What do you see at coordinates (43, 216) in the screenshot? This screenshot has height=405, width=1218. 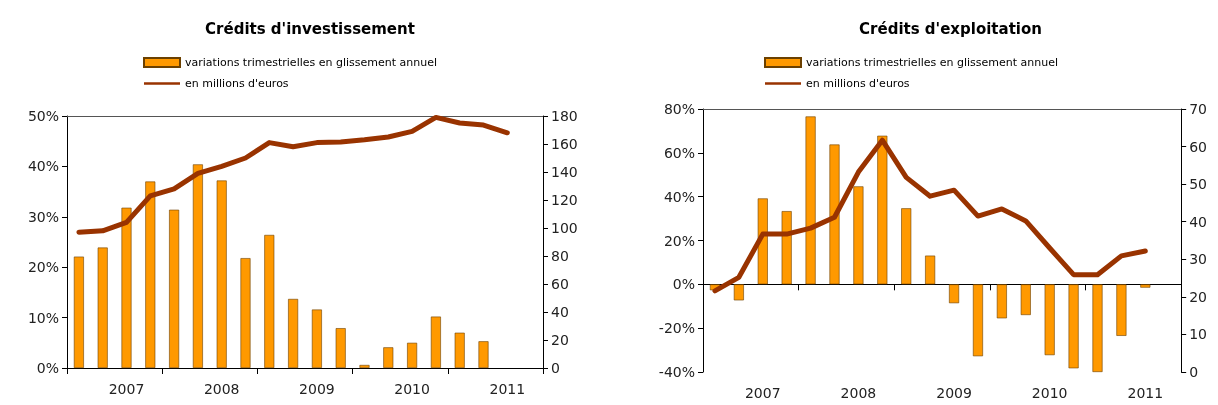 I see `y-tick-label: 30%` at bounding box center [43, 216].